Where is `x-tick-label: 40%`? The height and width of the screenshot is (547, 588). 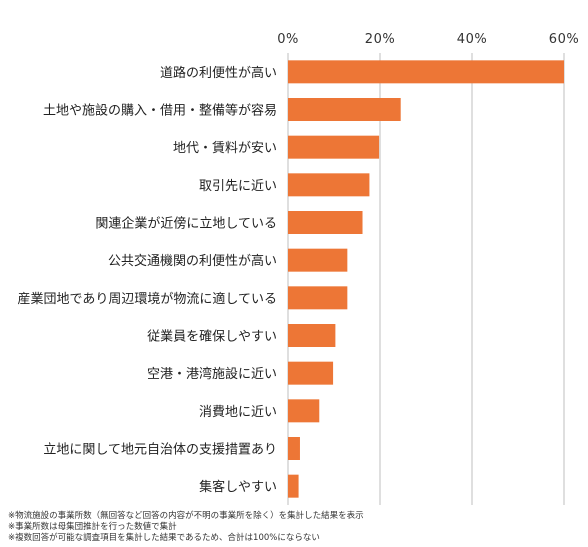 x-tick-label: 40% is located at coordinates (472, 39).